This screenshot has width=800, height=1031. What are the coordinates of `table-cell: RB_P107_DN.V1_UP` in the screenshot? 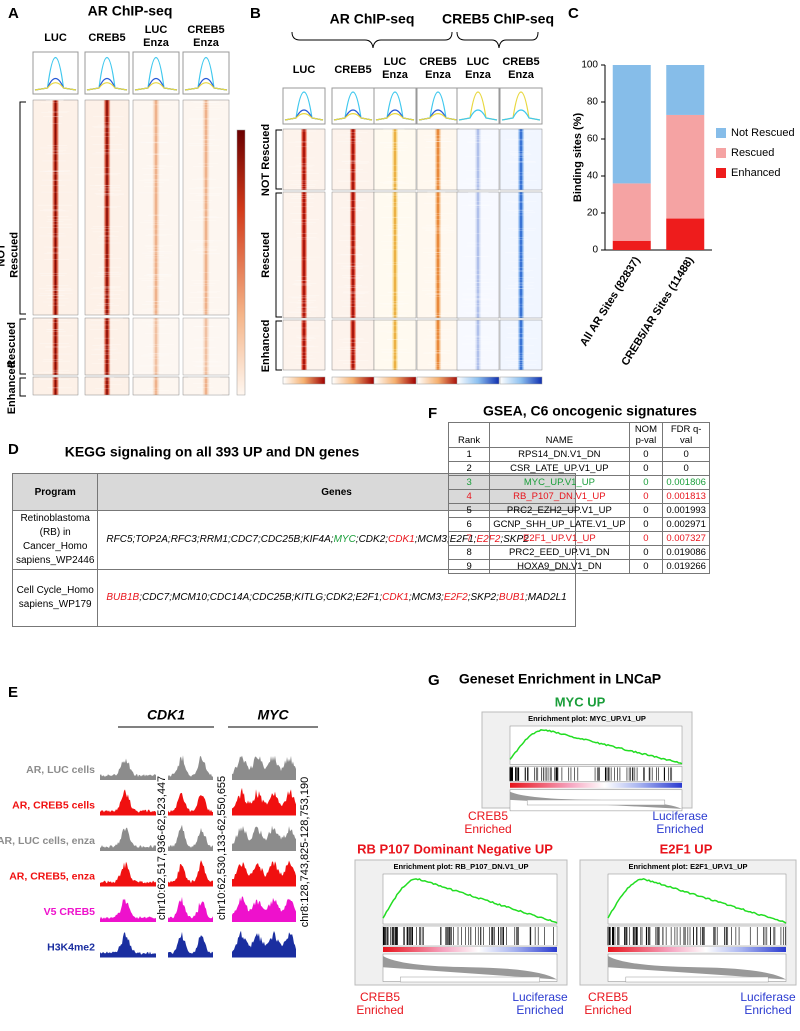 It's located at (559, 496).